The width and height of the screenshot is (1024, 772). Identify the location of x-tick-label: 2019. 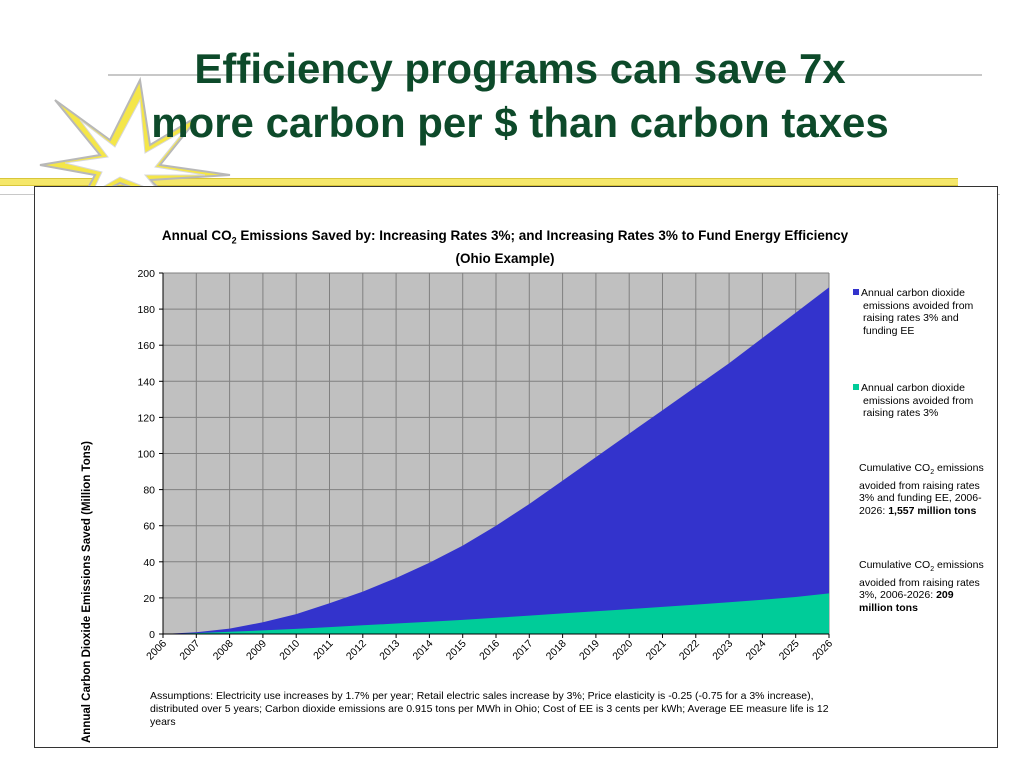
(589, 650).